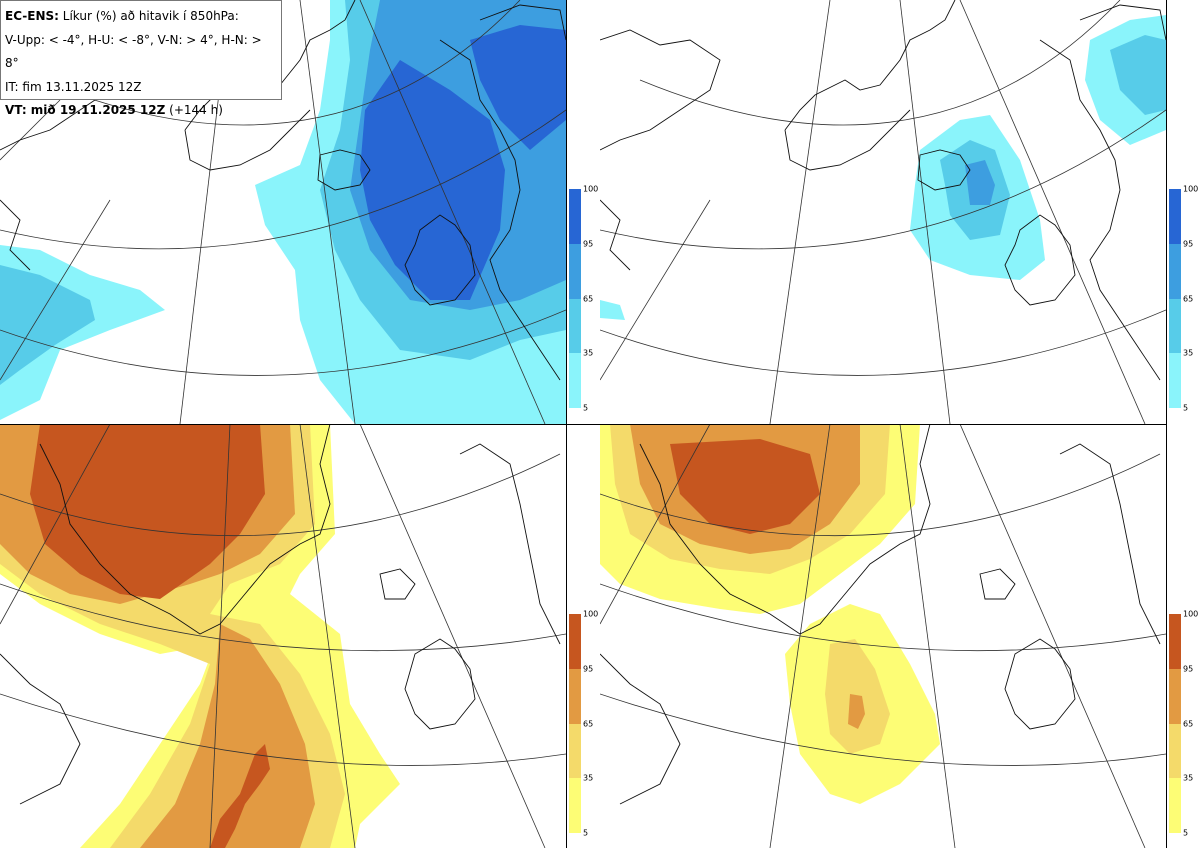 The height and width of the screenshot is (848, 1200). I want to click on colorbar-bottom-right: 100 95 65 35 5, so click(1183, 724).